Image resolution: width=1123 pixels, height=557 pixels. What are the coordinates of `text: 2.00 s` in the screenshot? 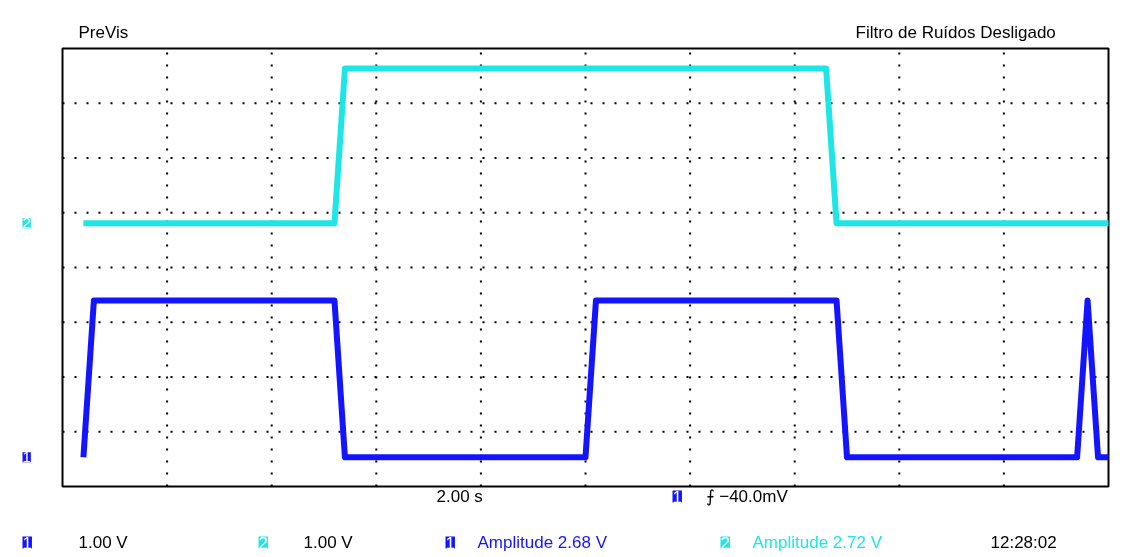 It's located at (459, 496).